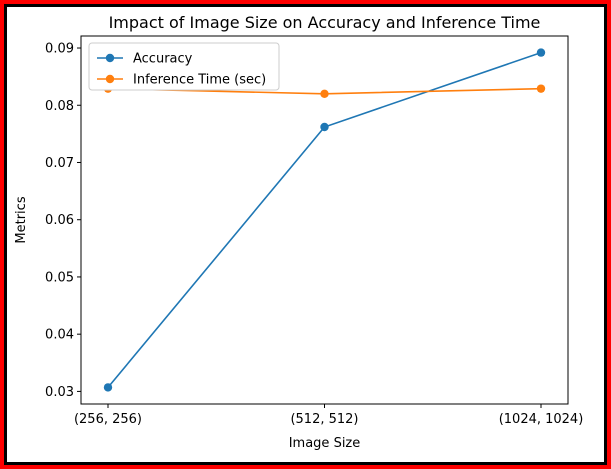  I want to click on y-tick-label: 0.09, so click(59, 49).